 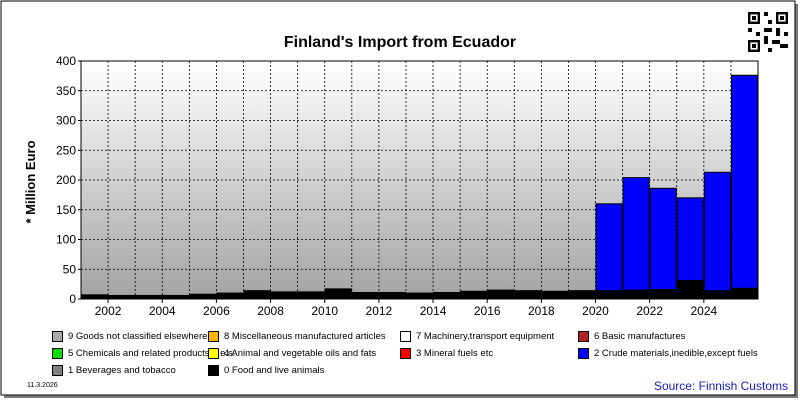 I want to click on legend-item: 8 Miscellaneous manufactured articles, so click(x=297, y=336).